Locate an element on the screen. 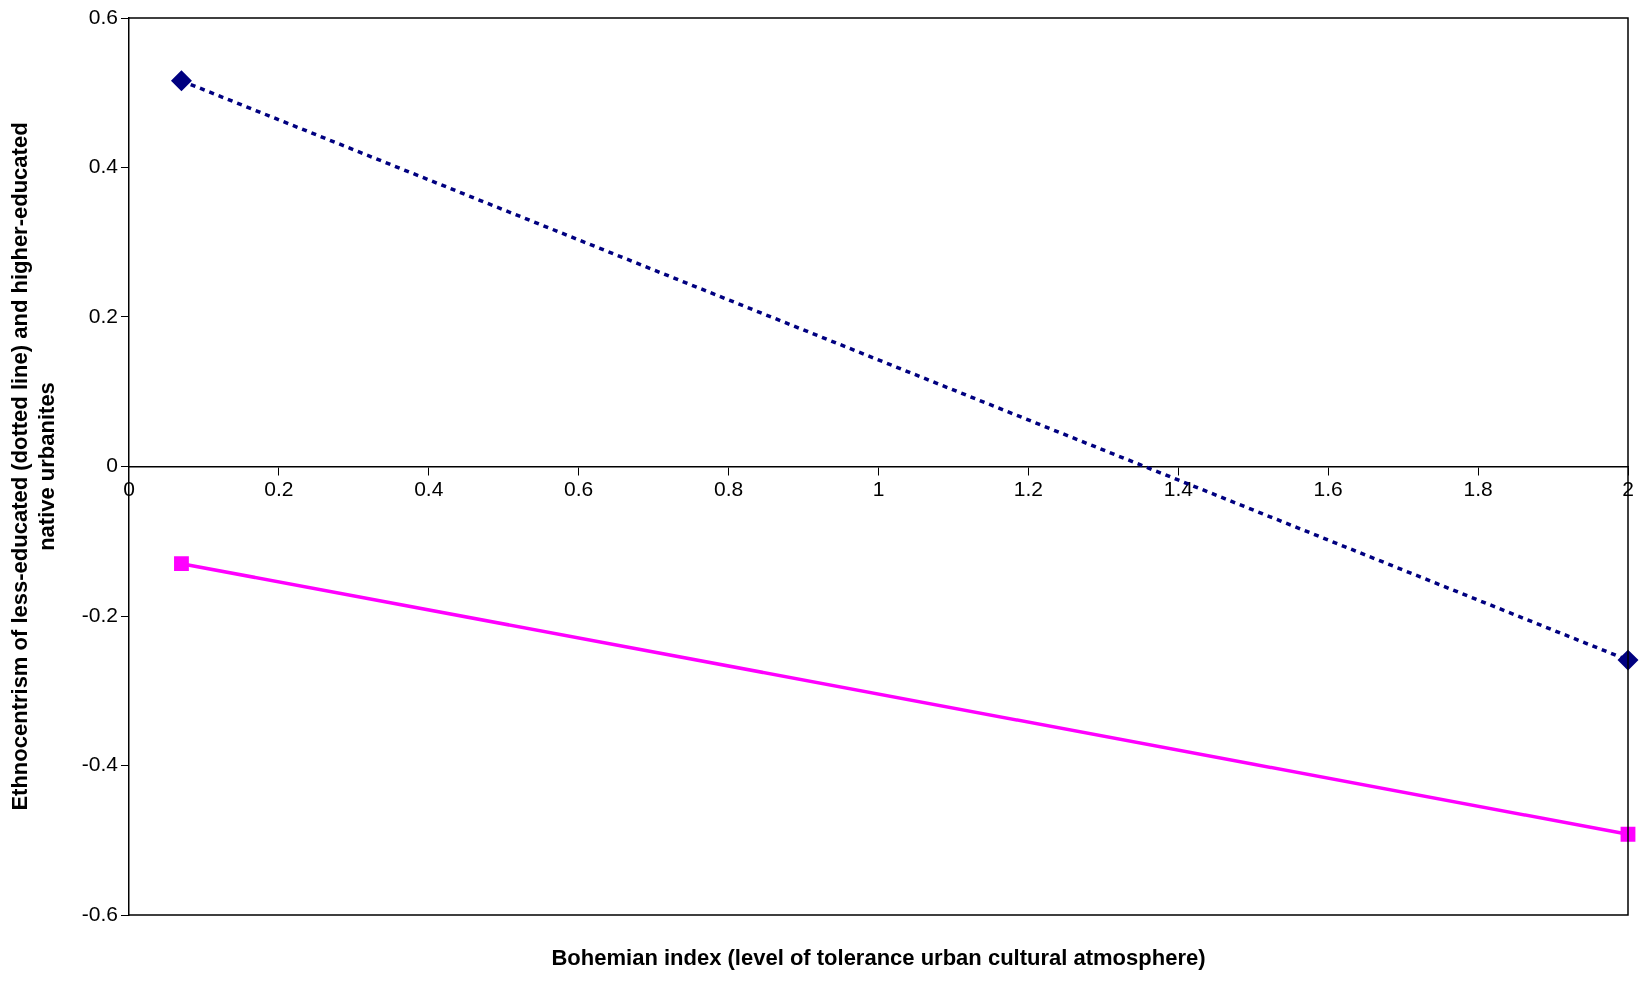 This screenshot has width=1652, height=985. x-tick-label: 0.2 is located at coordinates (279, 488).